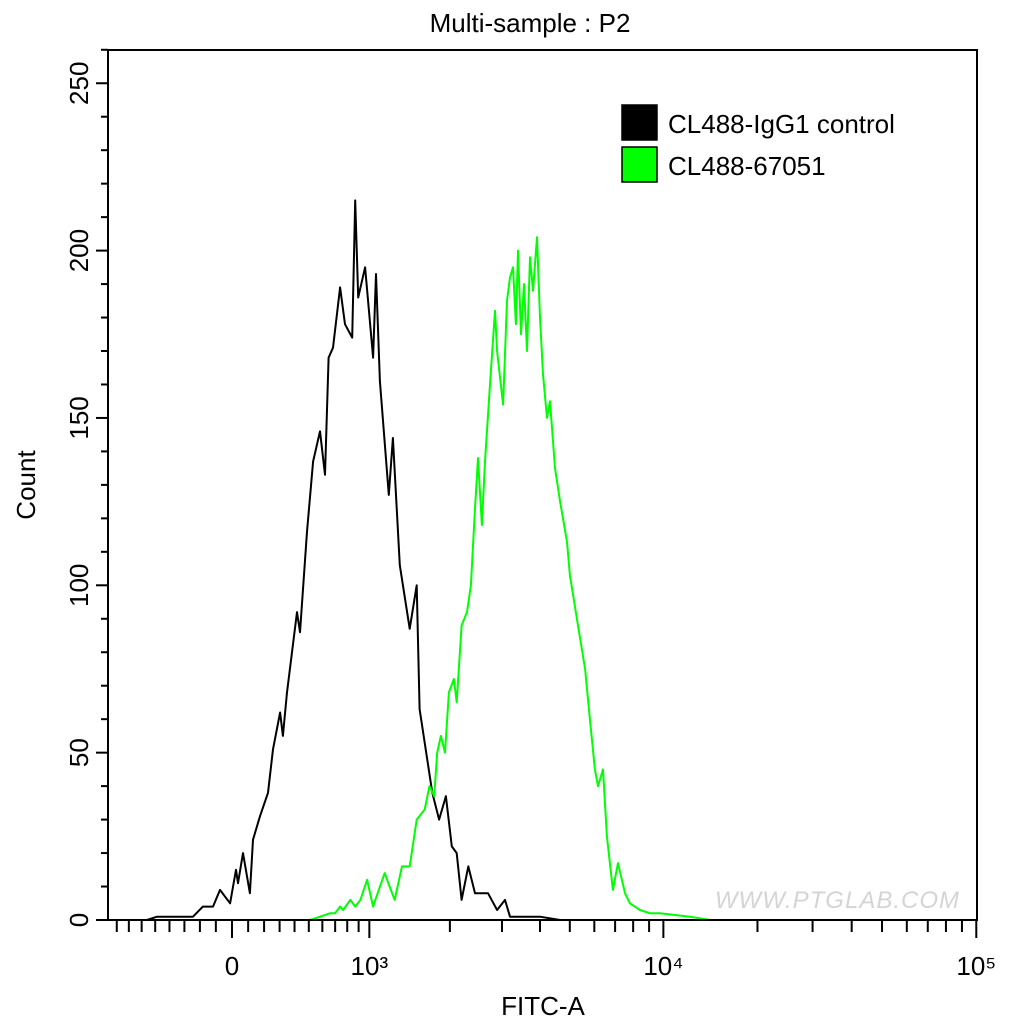  I want to click on y-tick-label: 250, so click(79, 83).